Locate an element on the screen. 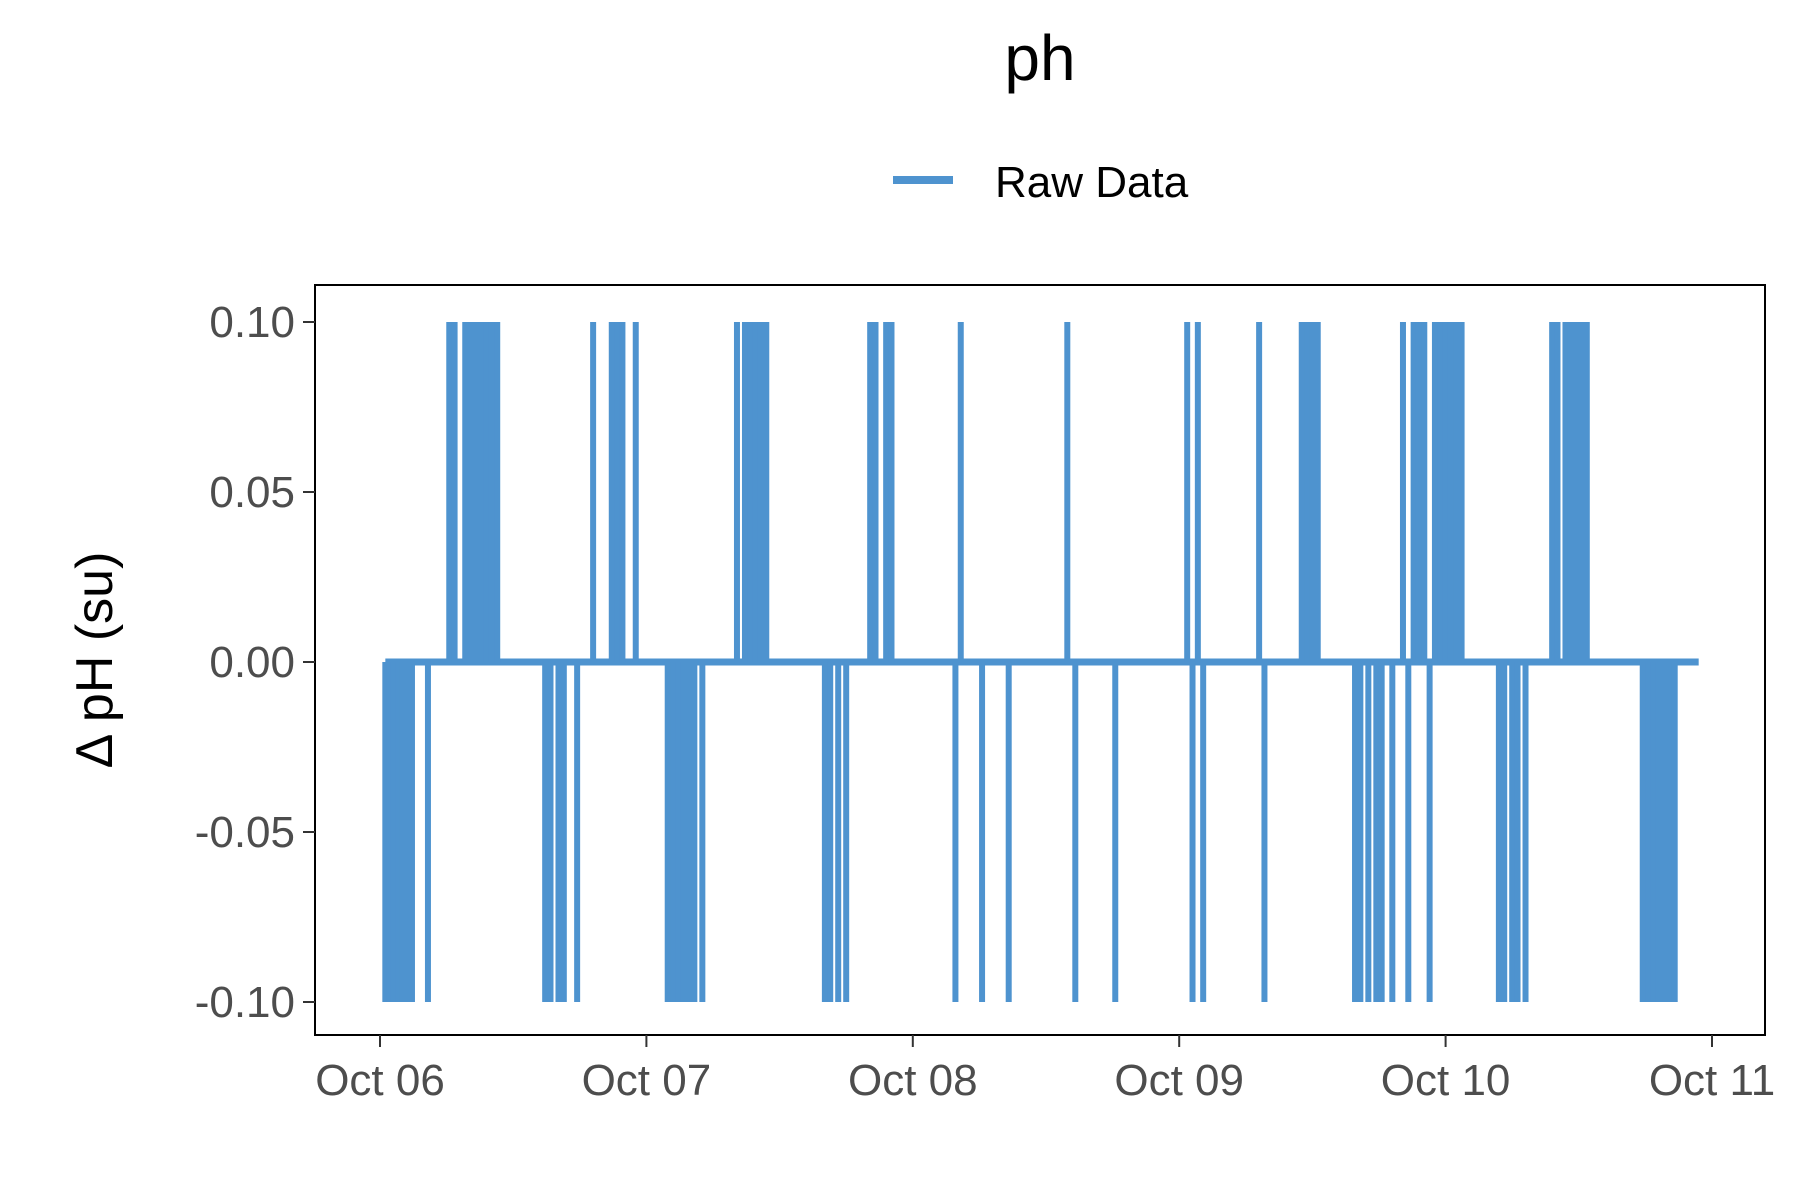 This screenshot has height=1200, width=1800. y-axis: -0.10 -0.05 0.00 0.05 0.10 is located at coordinates (255, 662).